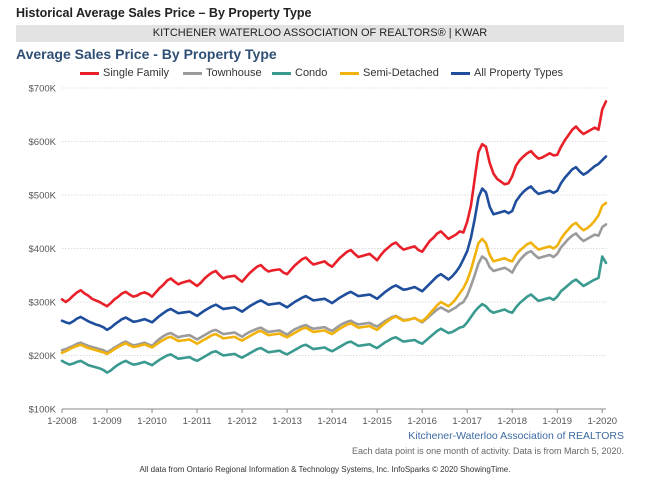  I want to click on legend-label: Semi-Detached, so click(401, 73).